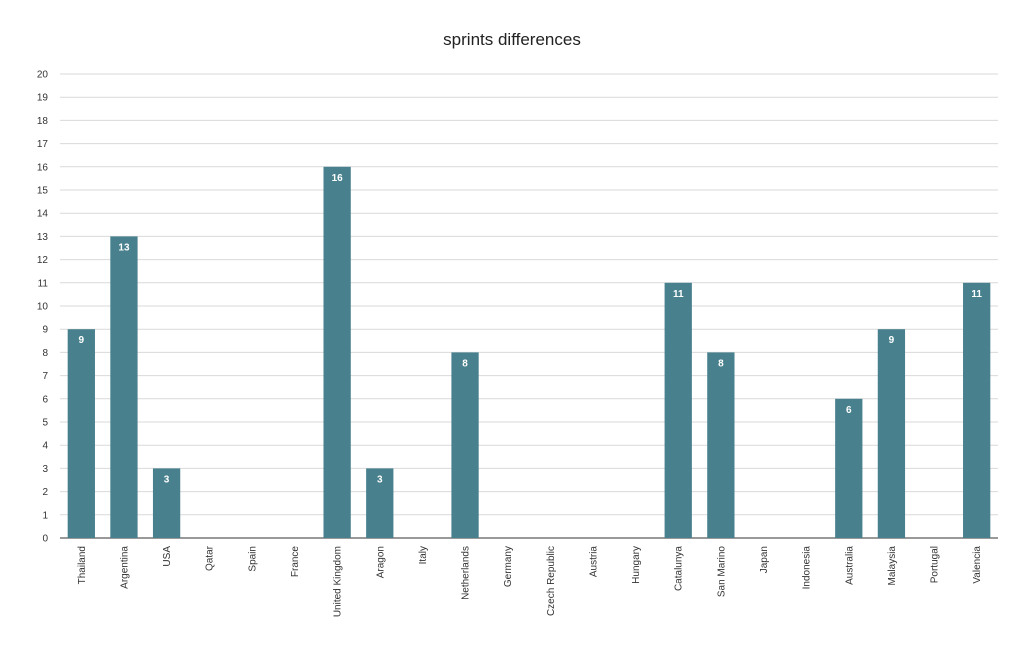  Describe the element at coordinates (466, 573) in the screenshot. I see `x-tick-label: Netherlands` at that location.